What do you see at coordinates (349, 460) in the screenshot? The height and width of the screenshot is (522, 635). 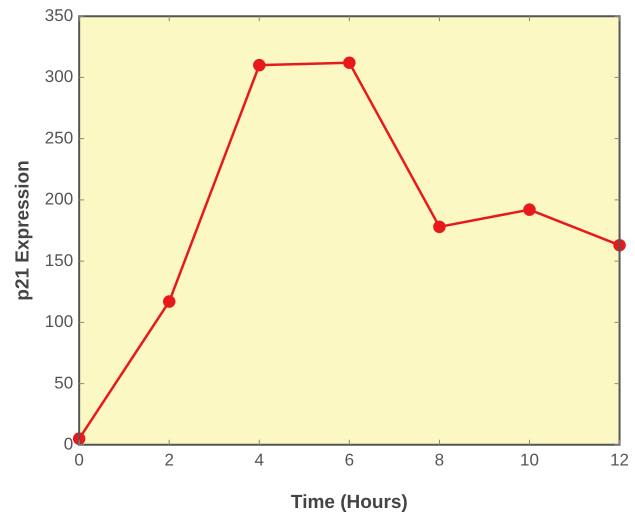 I see `x-tick-label: 6` at bounding box center [349, 460].